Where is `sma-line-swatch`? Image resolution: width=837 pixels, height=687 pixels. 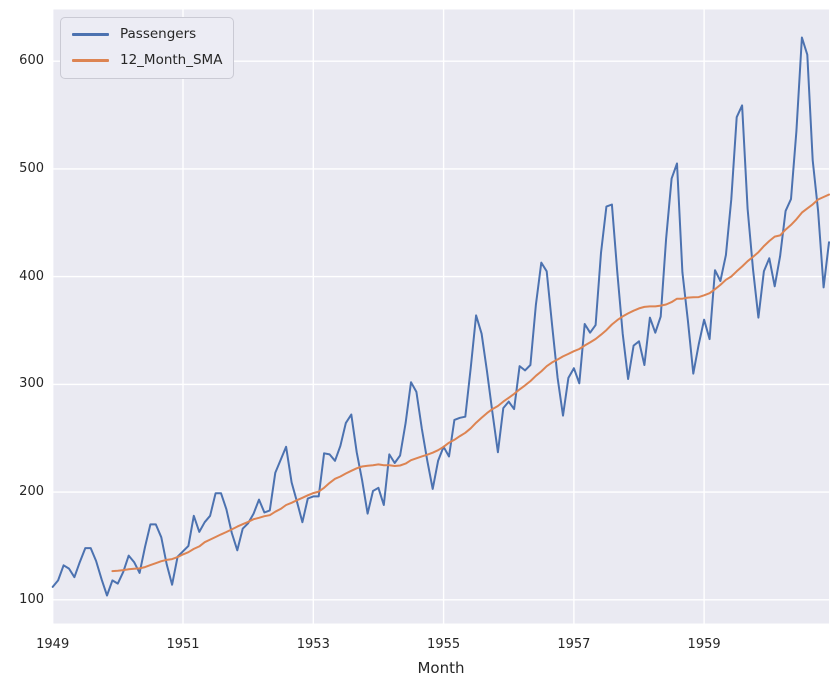 sma-line-swatch is located at coordinates (90, 60).